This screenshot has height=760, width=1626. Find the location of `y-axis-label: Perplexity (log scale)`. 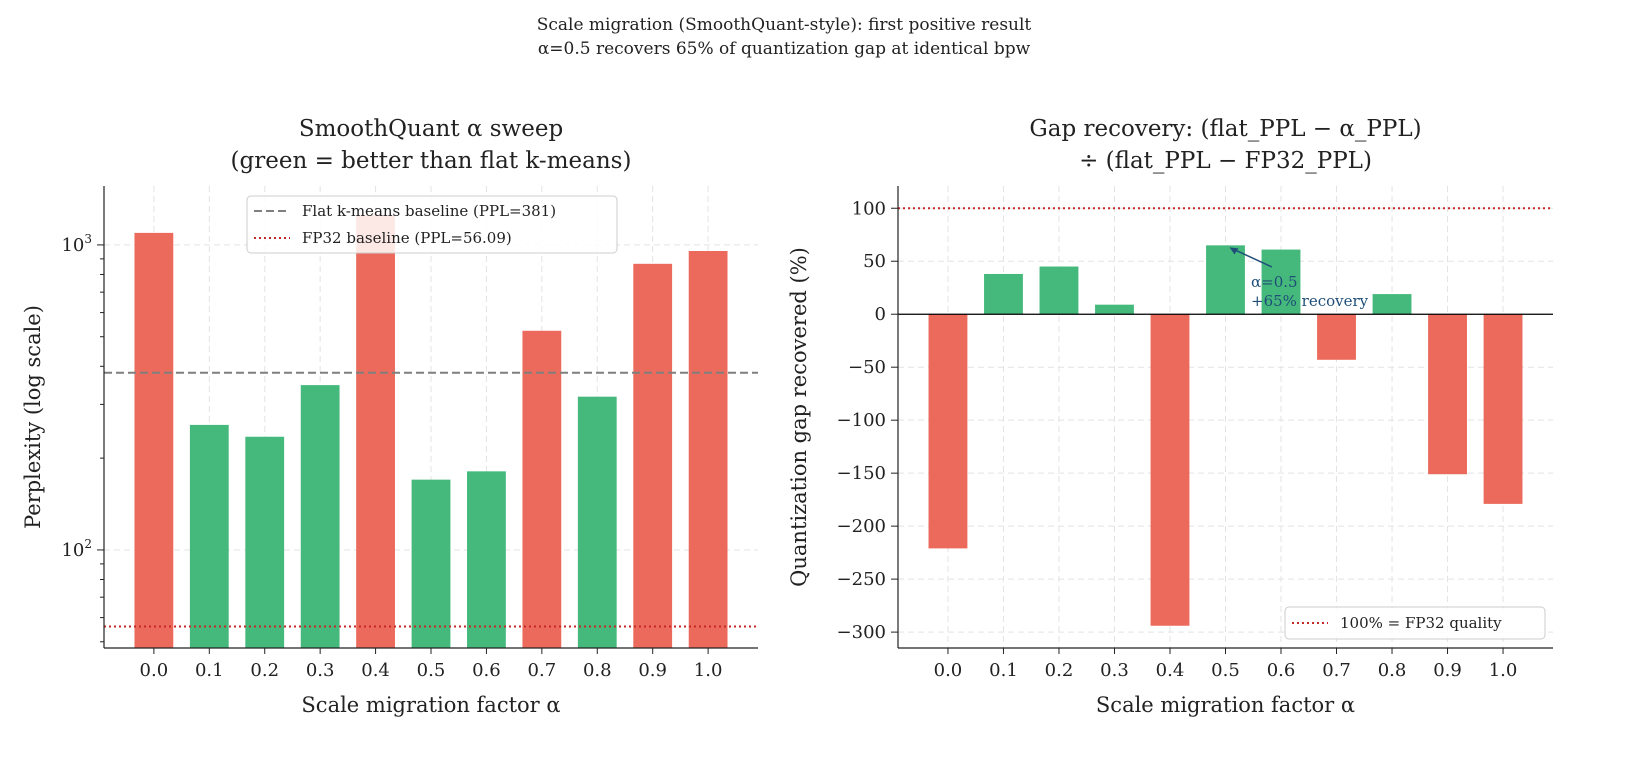

y-axis-label: Perplexity (log scale) is located at coordinates (33, 417).